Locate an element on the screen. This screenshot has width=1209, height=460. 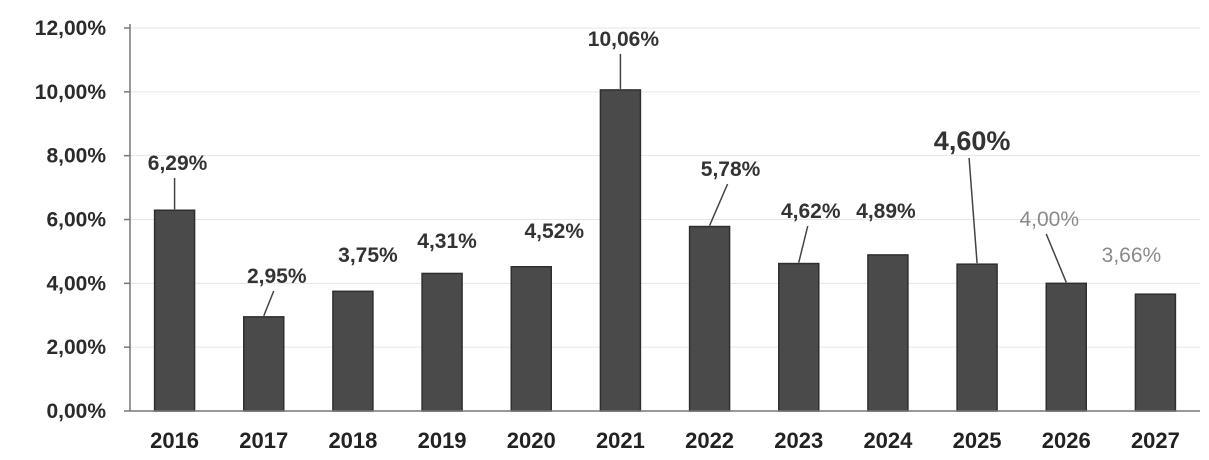
x-tick-label: 2023 is located at coordinates (798, 440).